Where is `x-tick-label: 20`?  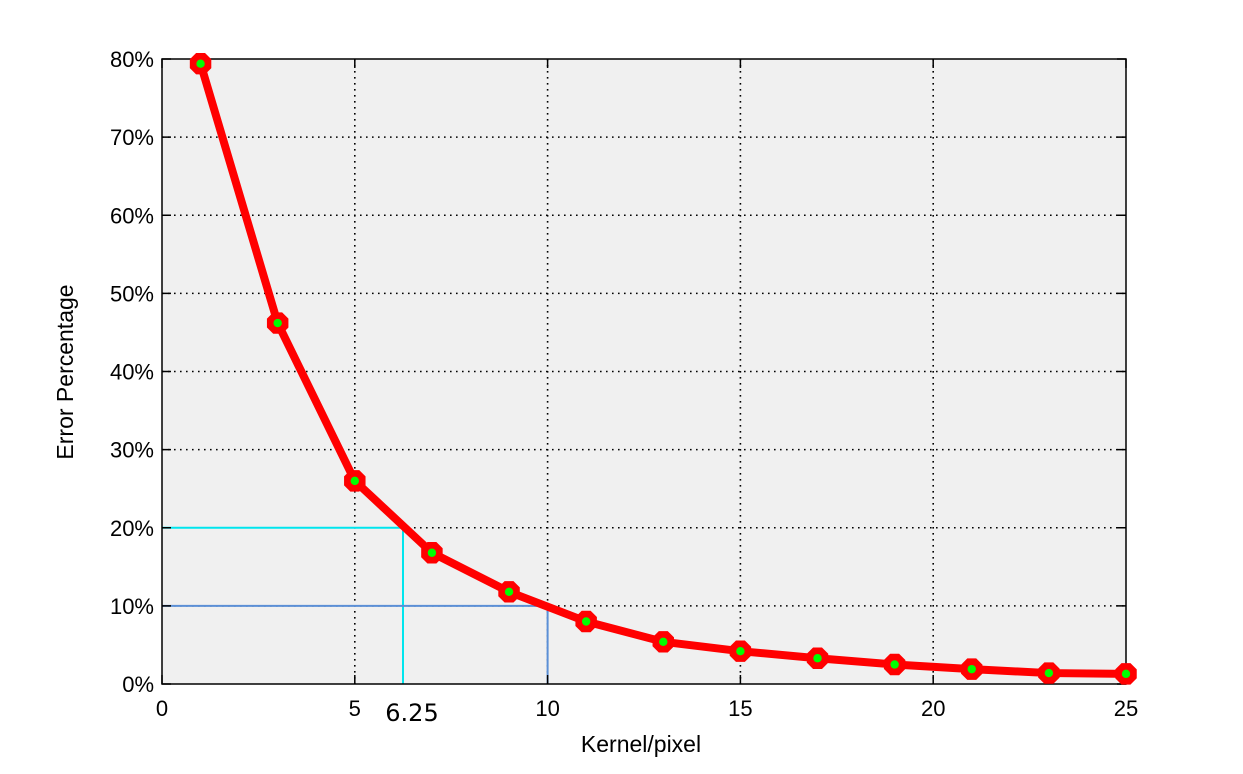
x-tick-label: 20 is located at coordinates (933, 708).